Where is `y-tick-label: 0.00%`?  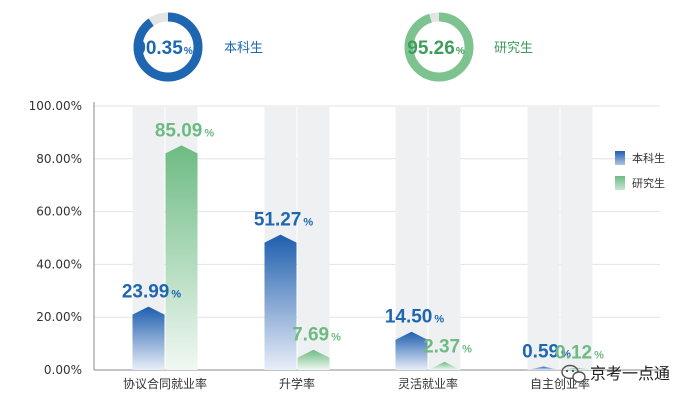 y-tick-label: 0.00% is located at coordinates (63, 370).